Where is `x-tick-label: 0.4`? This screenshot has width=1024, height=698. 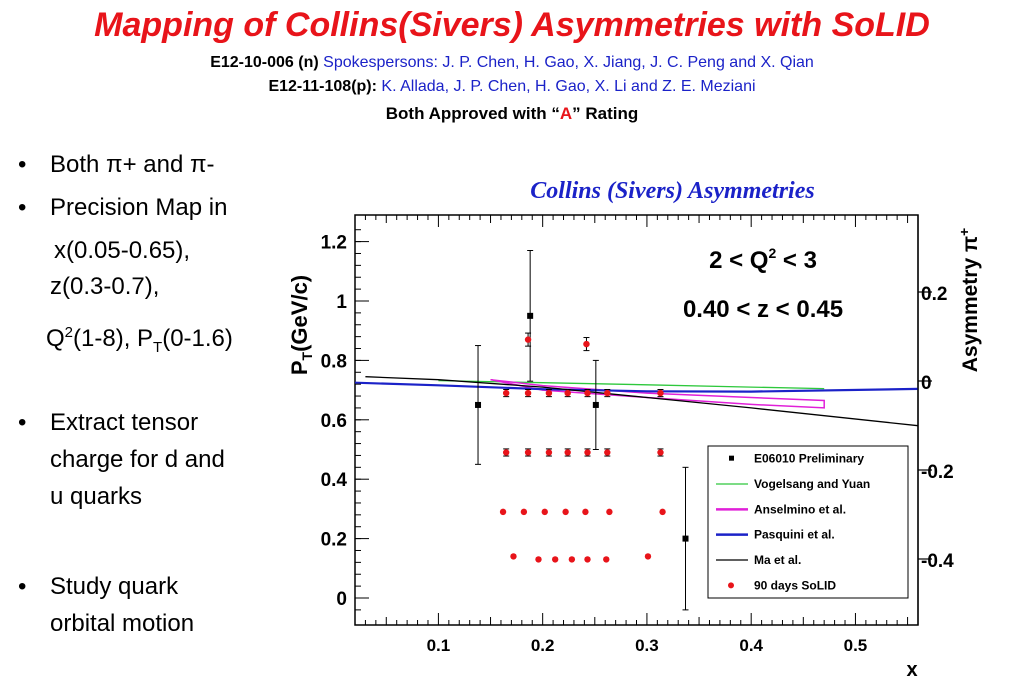
x-tick-label: 0.4 is located at coordinates (751, 645).